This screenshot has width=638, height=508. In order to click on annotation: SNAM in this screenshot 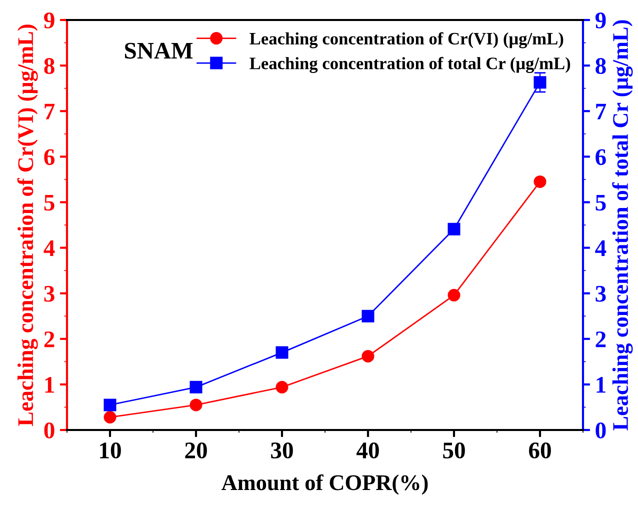, I will do `click(159, 50)`.